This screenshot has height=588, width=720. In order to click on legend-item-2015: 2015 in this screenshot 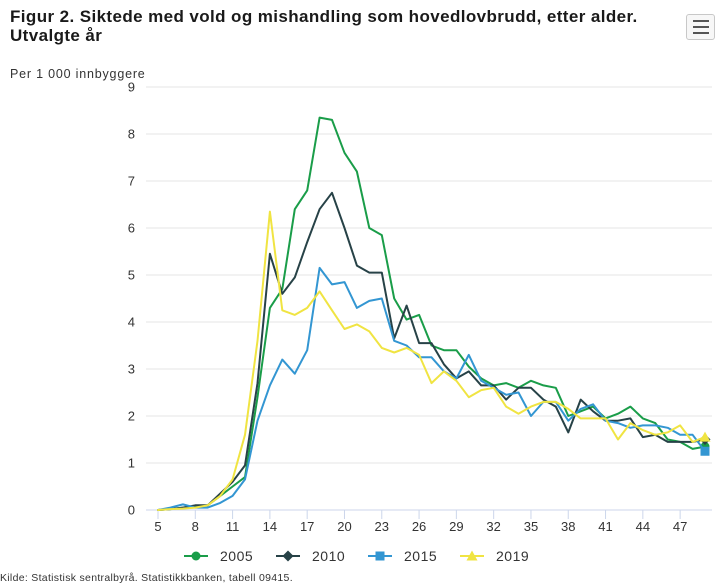, I will do `click(402, 556)`.